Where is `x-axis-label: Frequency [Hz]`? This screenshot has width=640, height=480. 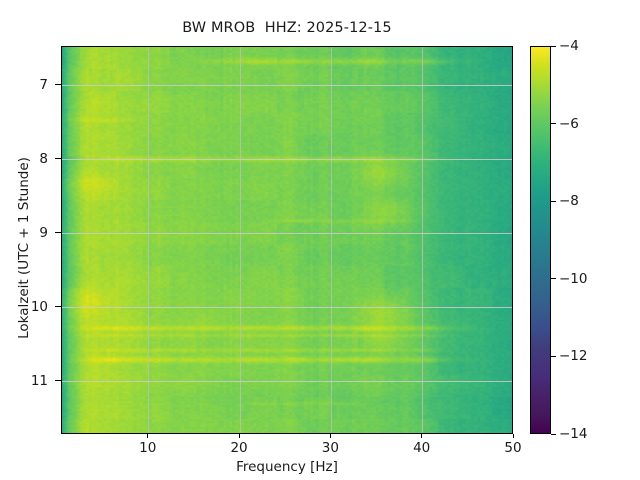
x-axis-label: Frequency [Hz] is located at coordinates (287, 467).